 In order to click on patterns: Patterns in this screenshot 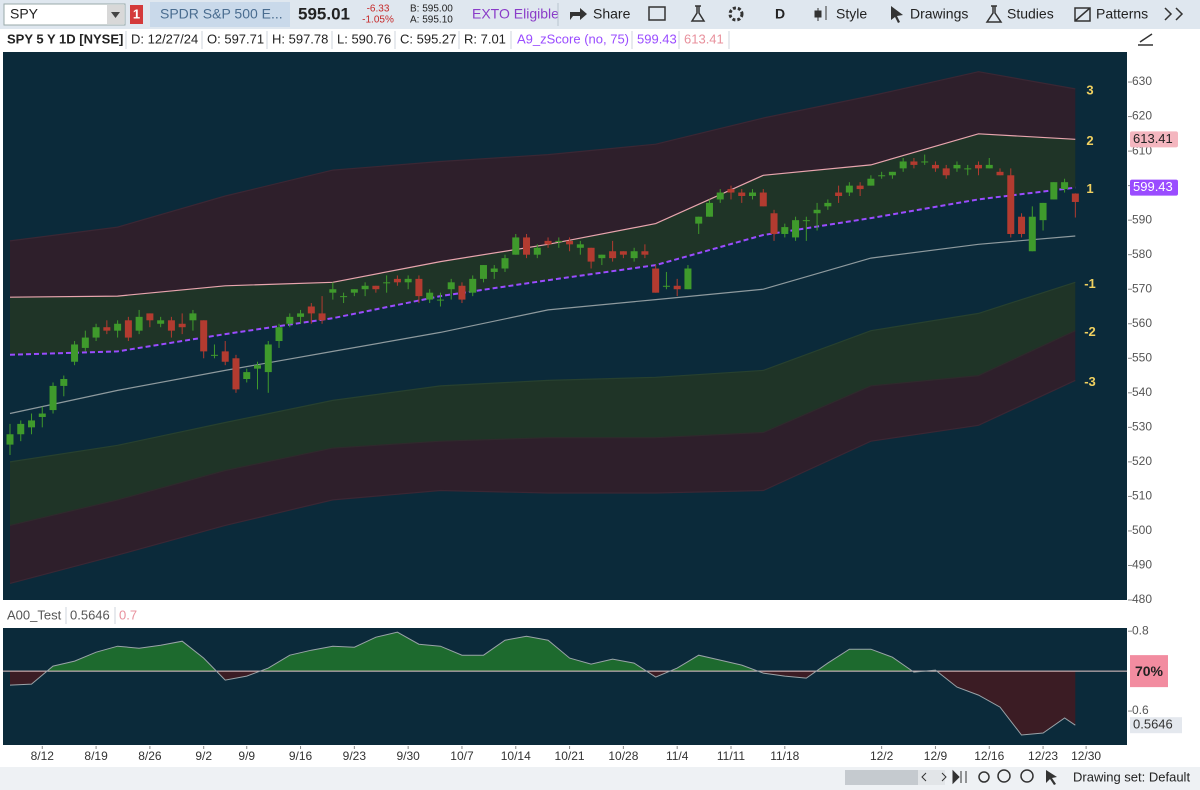, I will do `click(1122, 14)`.